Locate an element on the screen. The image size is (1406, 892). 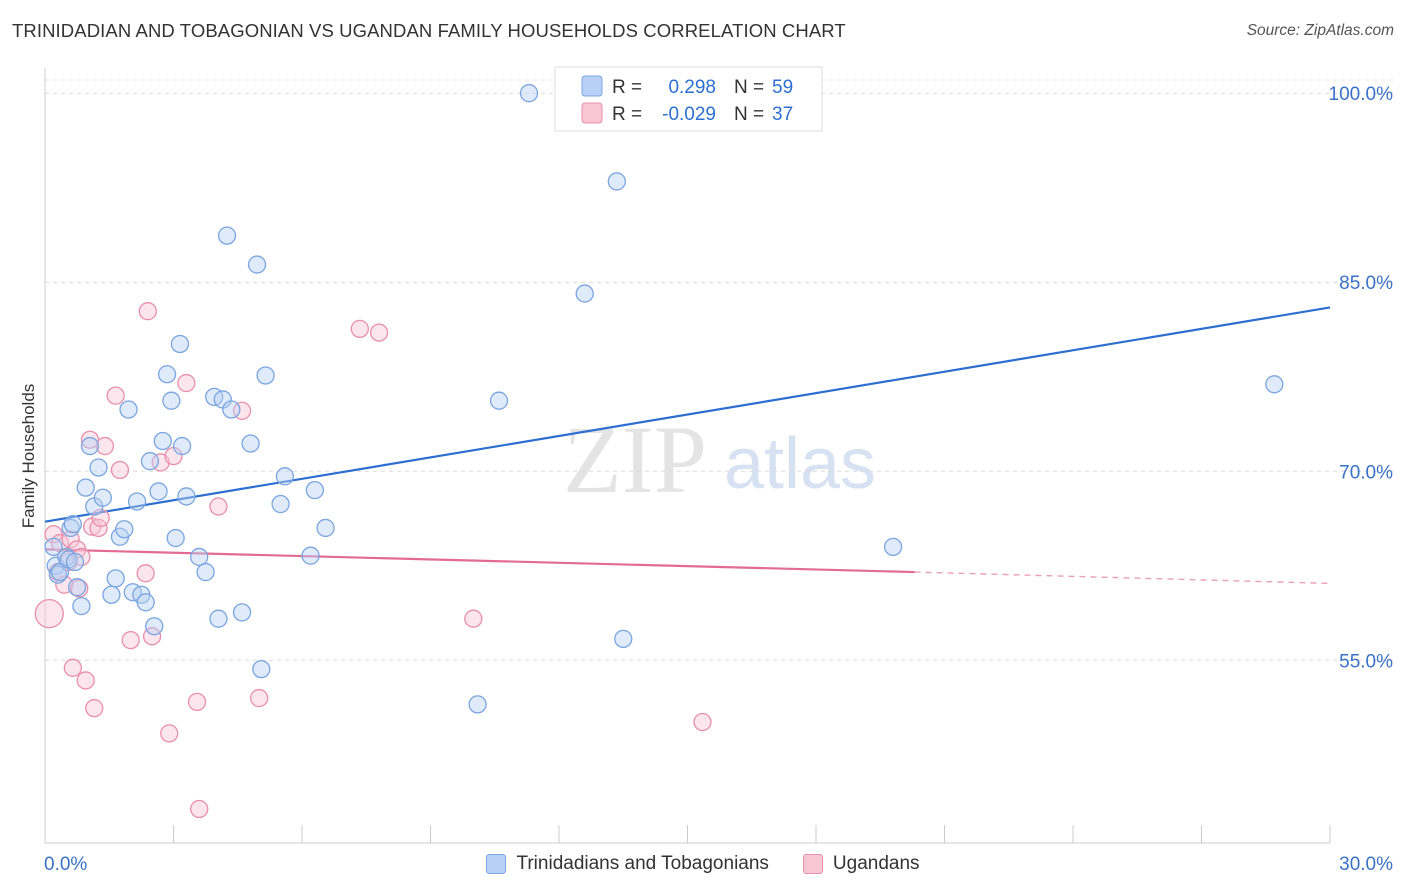
y-tick-label: 55.0% is located at coordinates (1366, 661).